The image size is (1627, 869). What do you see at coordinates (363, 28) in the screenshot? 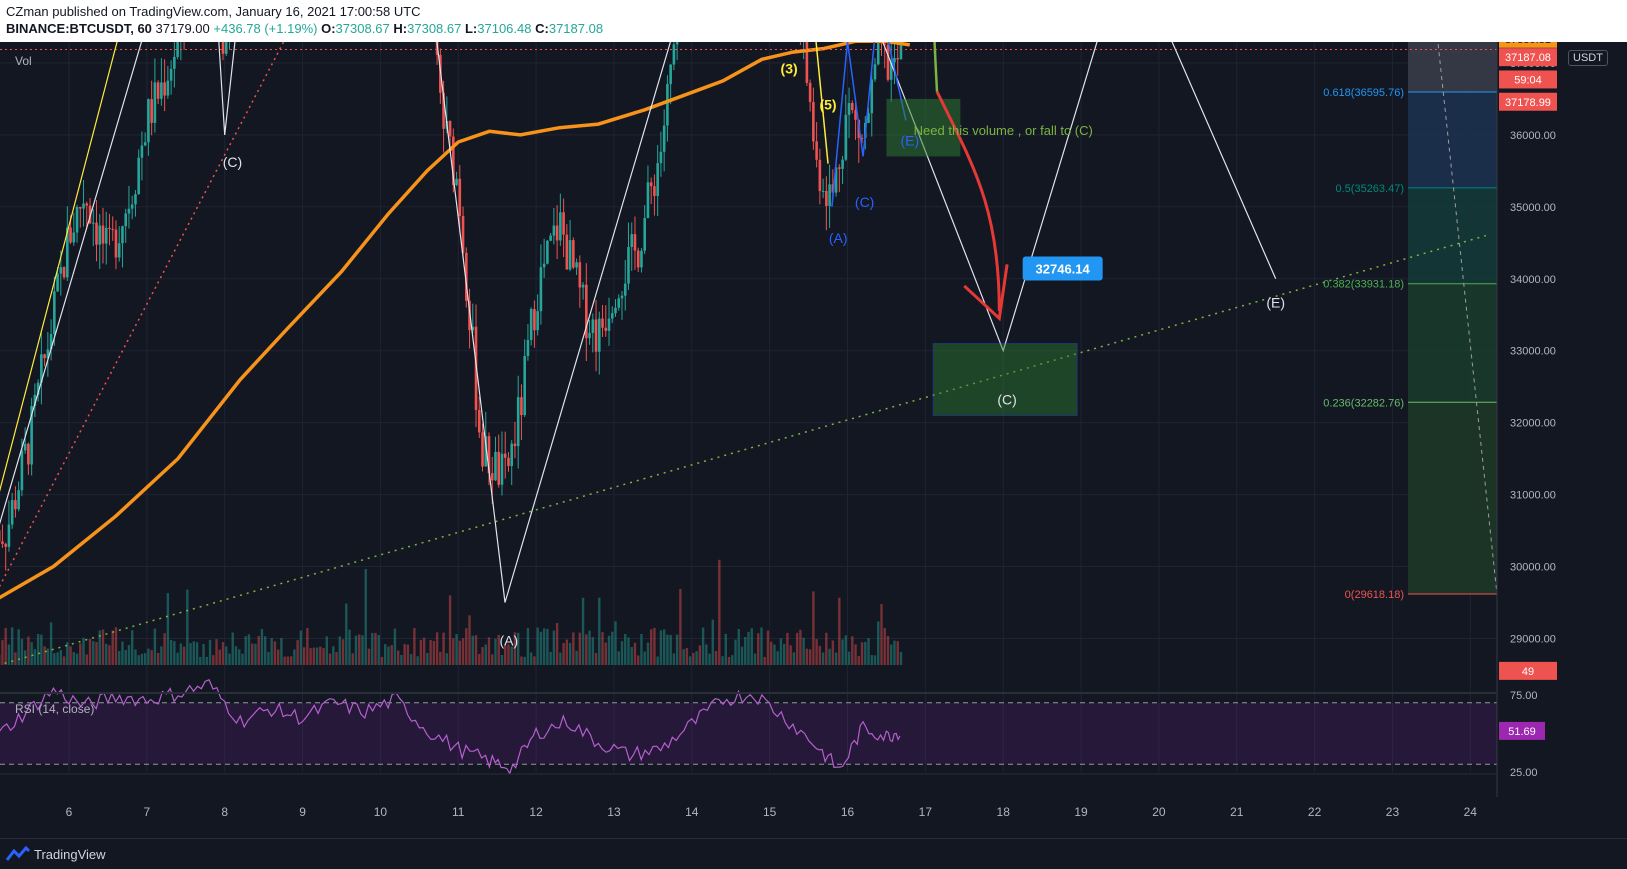
I see `open-value: 37308.67` at bounding box center [363, 28].